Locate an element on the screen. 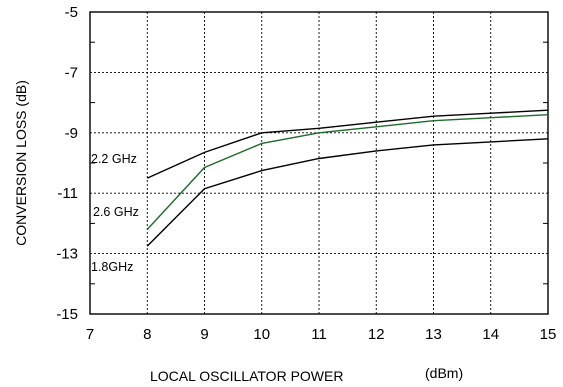 Image resolution: width=563 pixels, height=387 pixels. x-tick-label: 8 is located at coordinates (147, 334).